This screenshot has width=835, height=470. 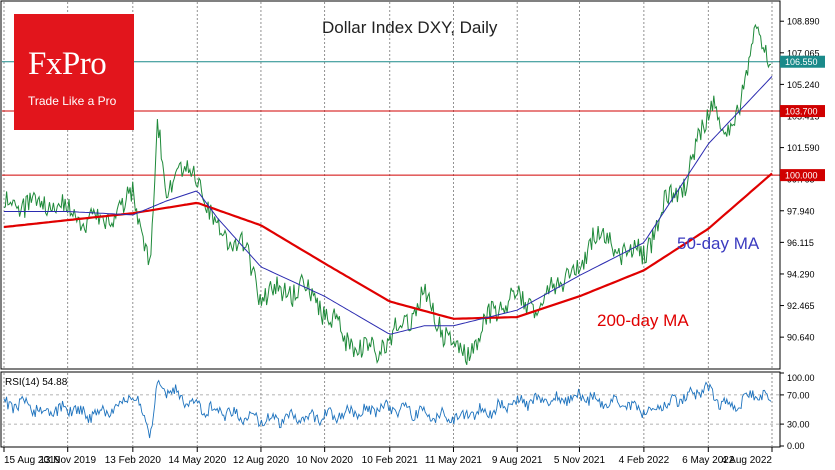 I want to click on y-tick-label: 97.940, so click(x=801, y=211).